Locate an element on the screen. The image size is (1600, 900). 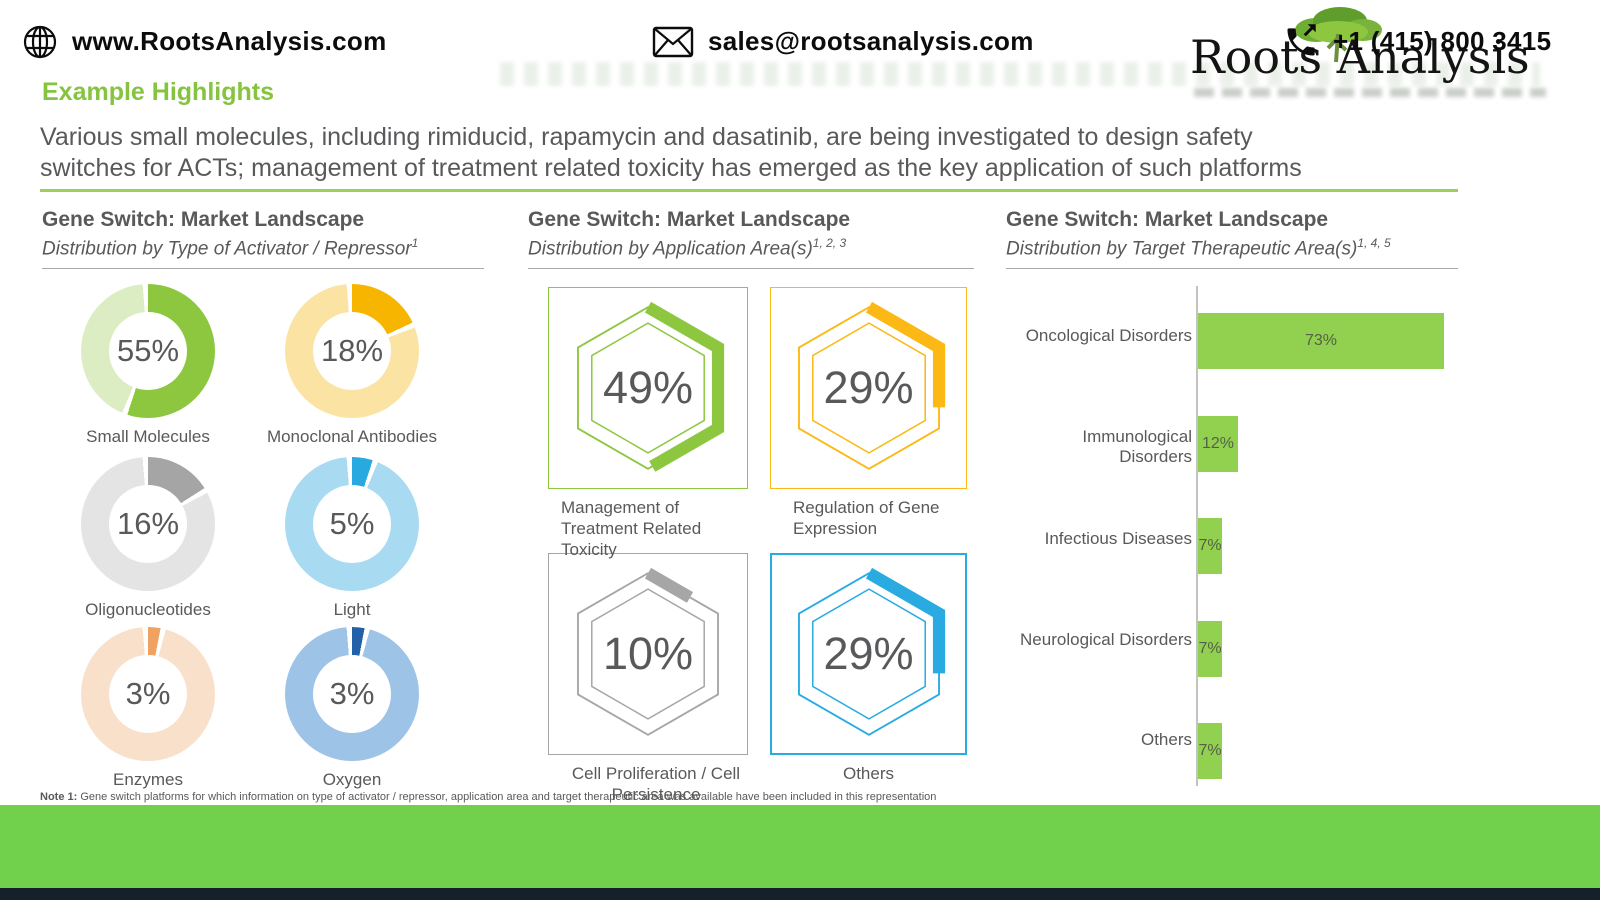
phone-call-icon is located at coordinates (1301, 39).